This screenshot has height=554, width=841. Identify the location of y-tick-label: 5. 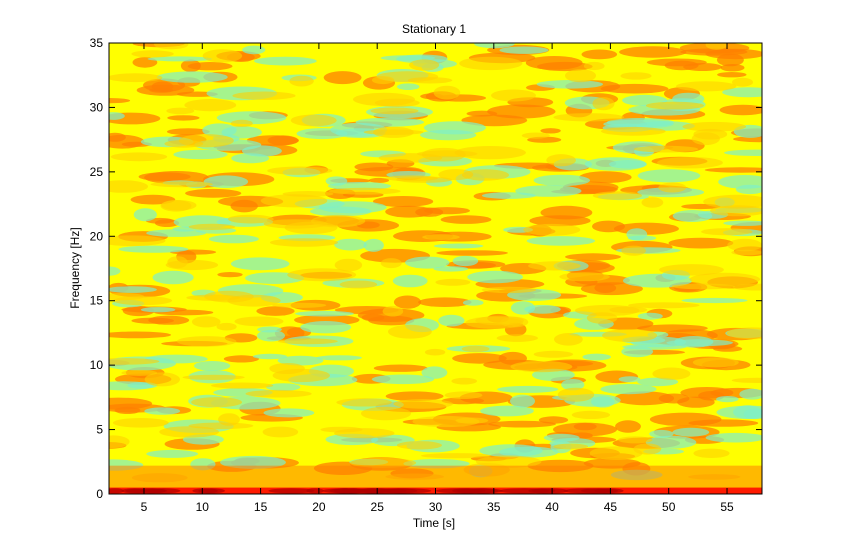
(99, 430).